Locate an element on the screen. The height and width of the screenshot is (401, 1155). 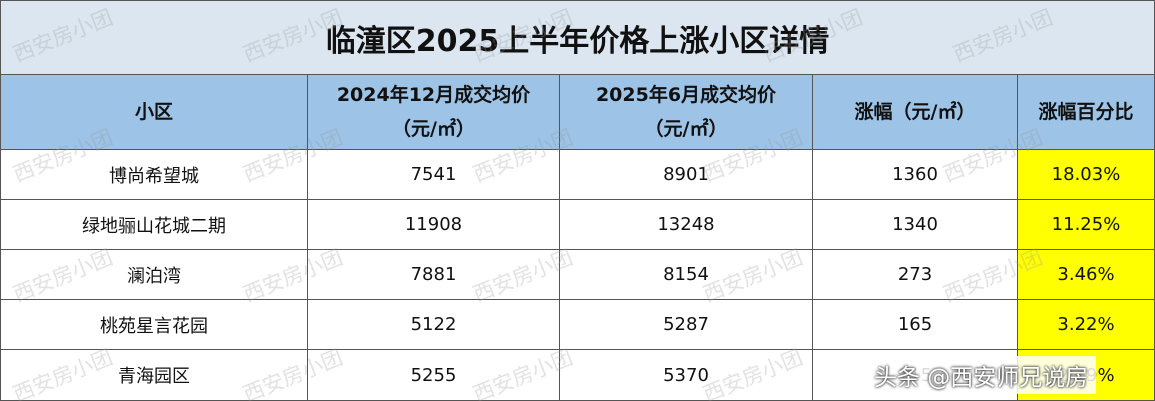
header-cell: 2024年12月成交均价 （元/㎡） is located at coordinates (434, 112).